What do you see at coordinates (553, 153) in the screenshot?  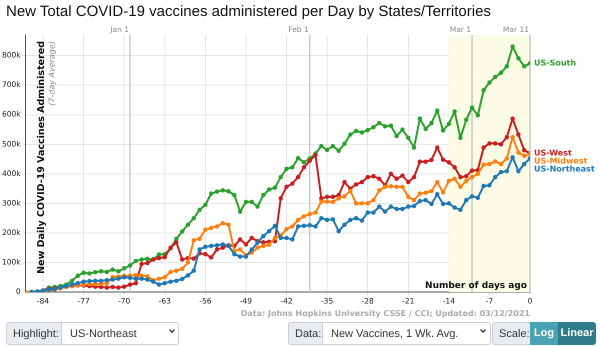 I see `series-label: US-West` at bounding box center [553, 153].